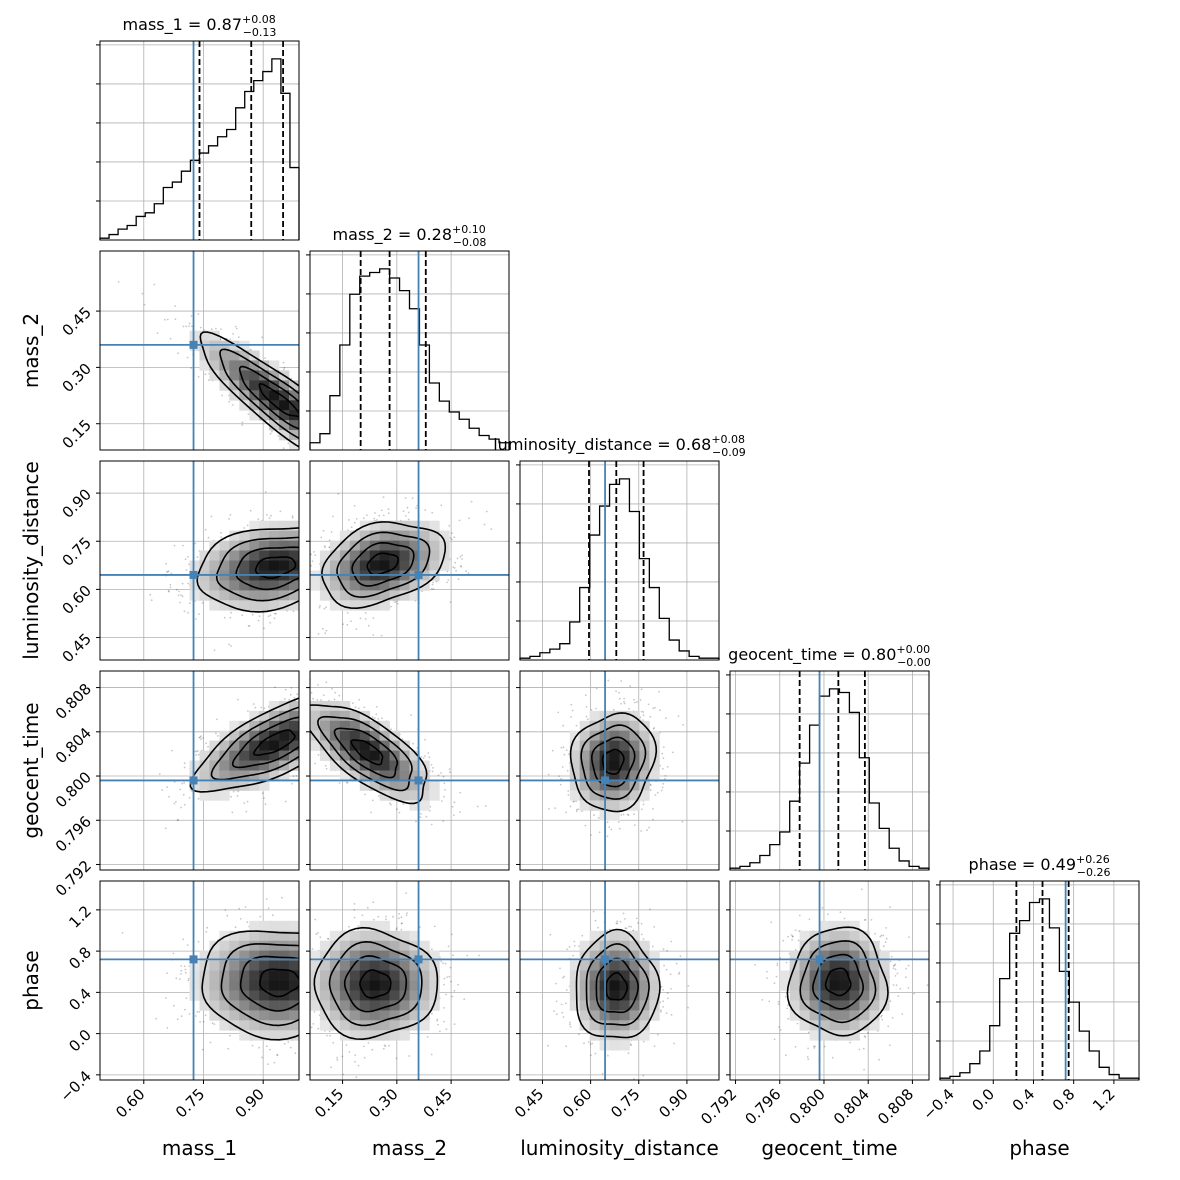 The height and width of the screenshot is (1180, 1180). I want to click on truth-marker, so click(193, 574).